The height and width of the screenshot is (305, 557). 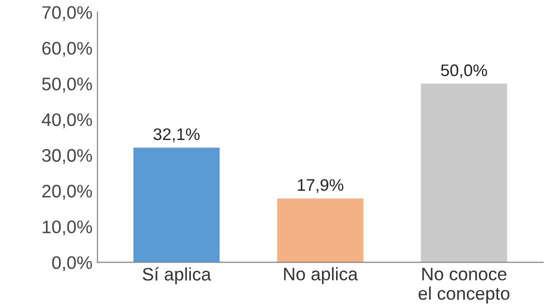 What do you see at coordinates (67, 120) in the screenshot?
I see `y-tick-label: 40,0%` at bounding box center [67, 120].